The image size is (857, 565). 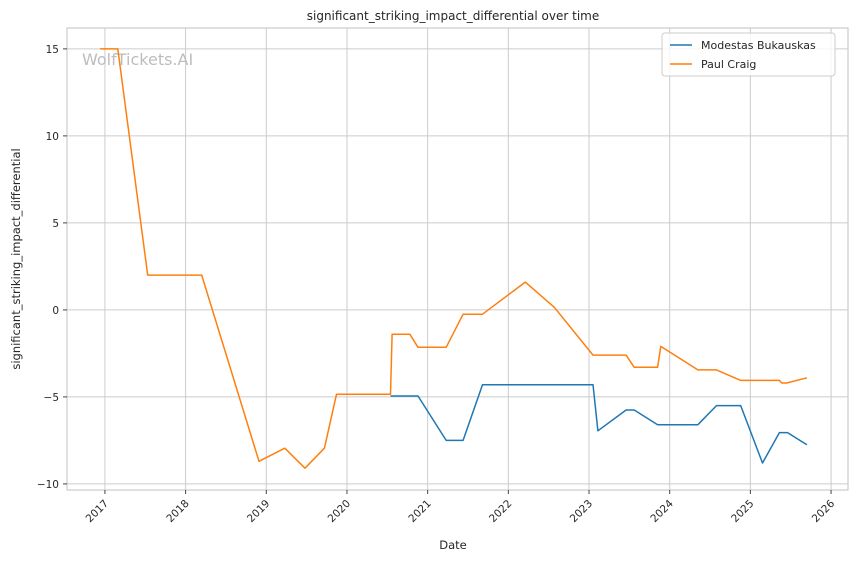 What do you see at coordinates (177, 511) in the screenshot?
I see `x-tick-label: 2018` at bounding box center [177, 511].